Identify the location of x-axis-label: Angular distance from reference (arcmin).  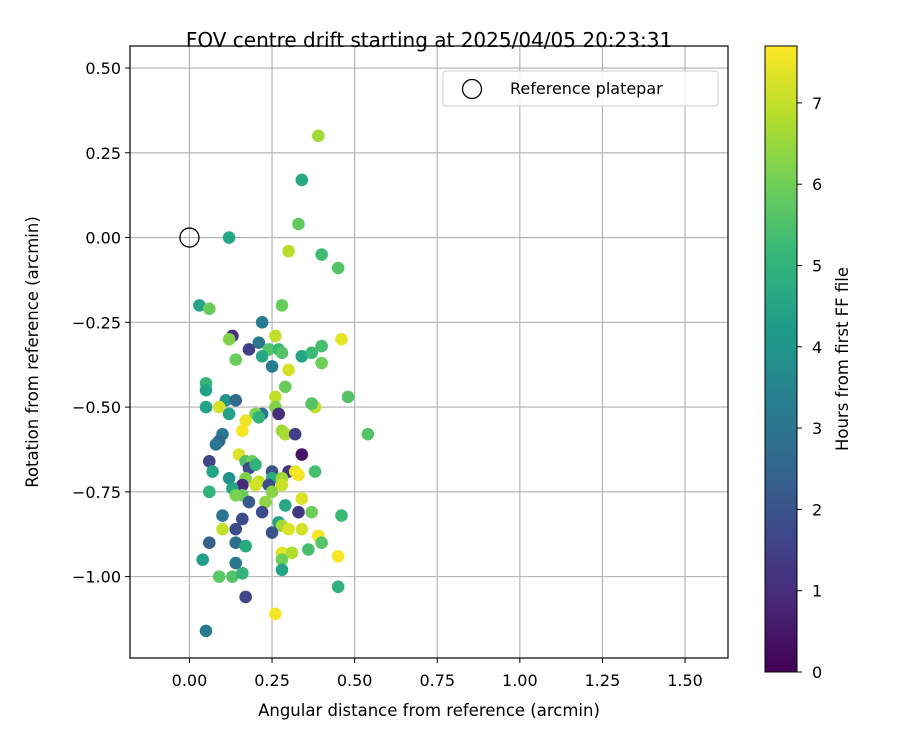
(429, 710).